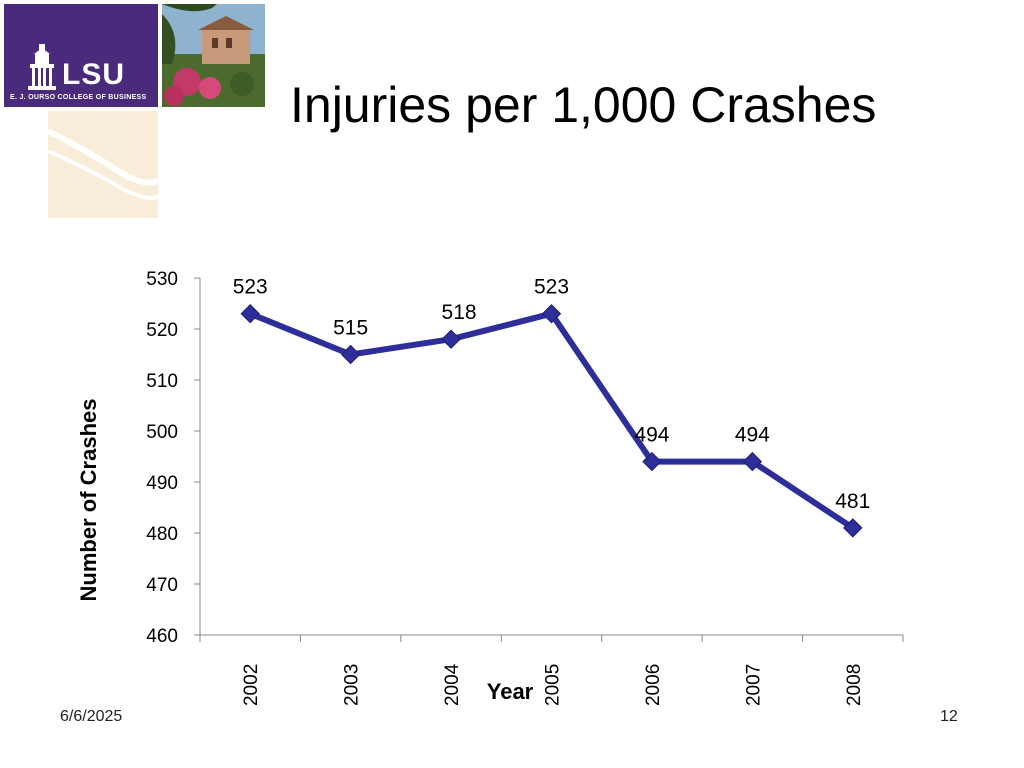  I want to click on x-tick-label: 2007, so click(753, 685).